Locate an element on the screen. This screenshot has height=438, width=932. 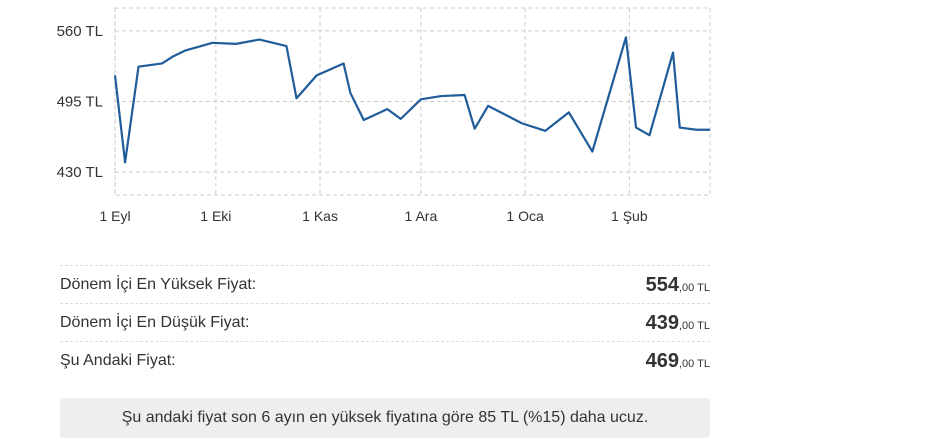
row-label: Dönem İçi En Yüksek Fiyat: is located at coordinates (158, 284).